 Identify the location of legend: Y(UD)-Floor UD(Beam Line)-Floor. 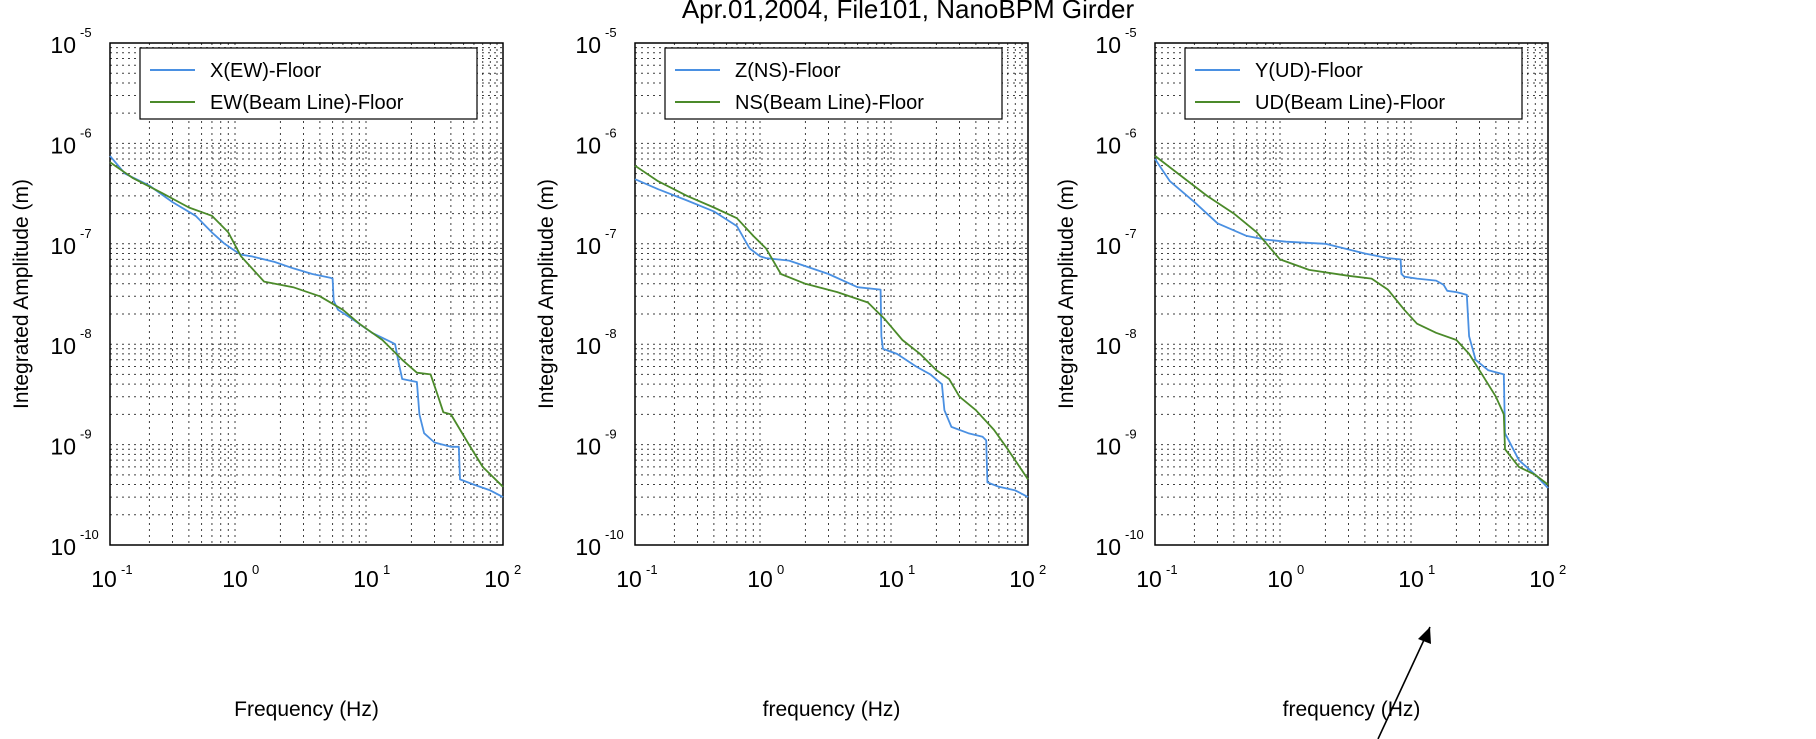
(1353, 83).